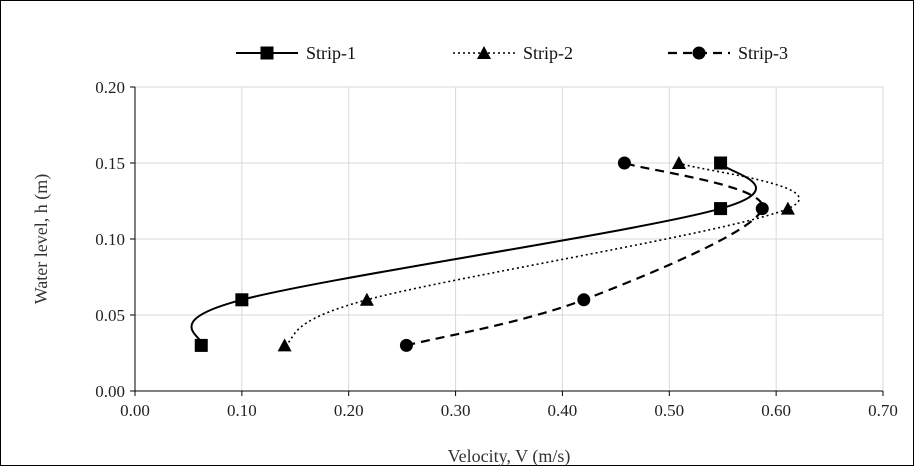 The width and height of the screenshot is (914, 467). Describe the element at coordinates (563, 410) in the screenshot. I see `x-tick-label: 0.40` at that location.